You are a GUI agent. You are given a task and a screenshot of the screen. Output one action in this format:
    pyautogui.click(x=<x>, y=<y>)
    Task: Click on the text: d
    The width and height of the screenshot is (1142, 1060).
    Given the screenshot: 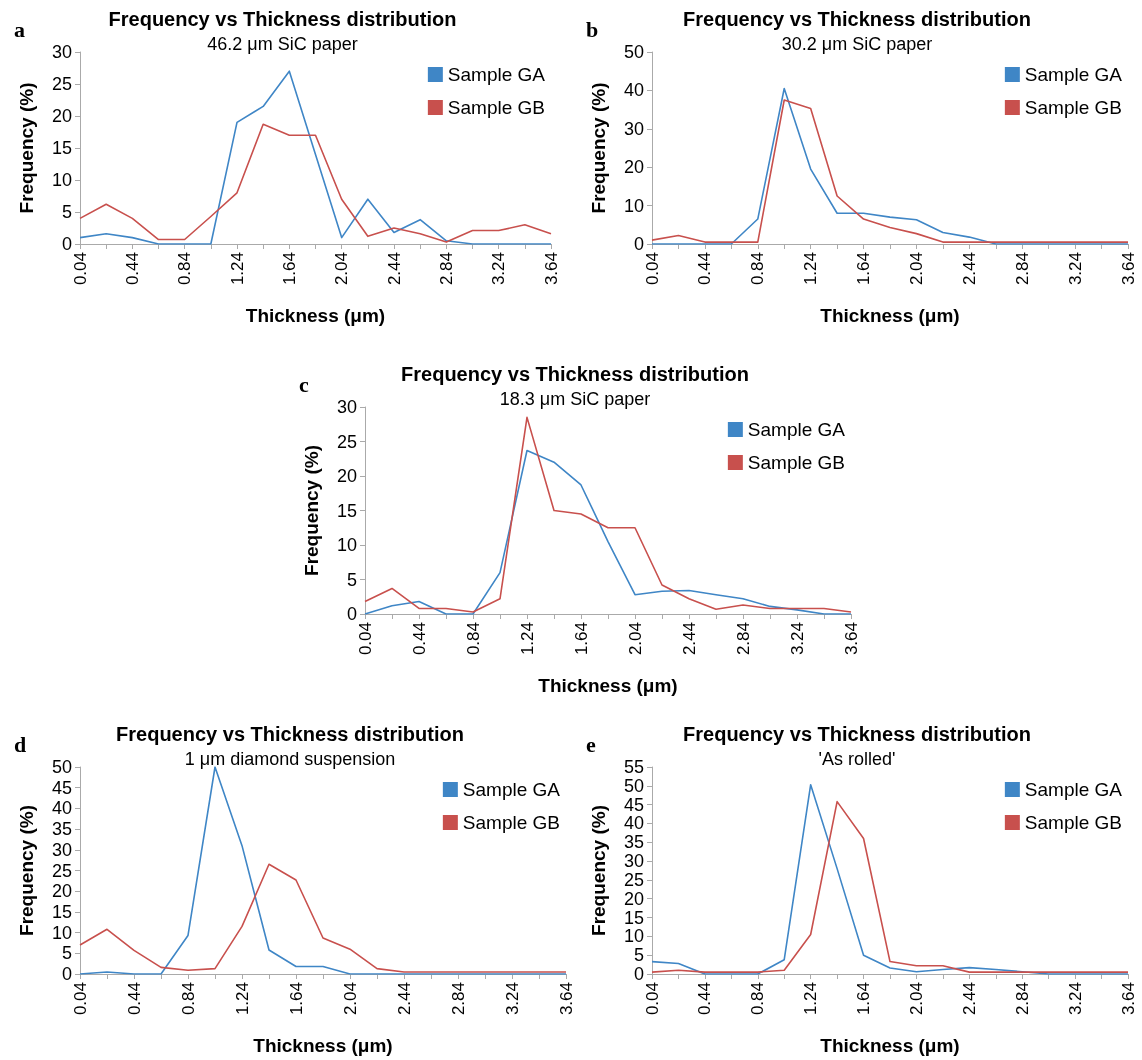 What is the action you would take?
    pyautogui.click(x=20, y=744)
    